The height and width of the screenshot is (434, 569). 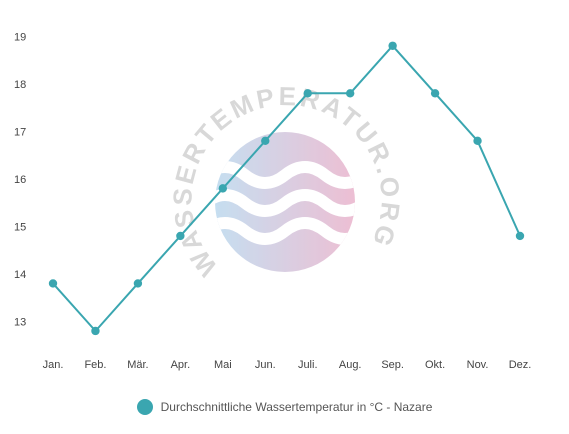 What do you see at coordinates (520, 365) in the screenshot?
I see `x-tick-label: Dez.` at bounding box center [520, 365].